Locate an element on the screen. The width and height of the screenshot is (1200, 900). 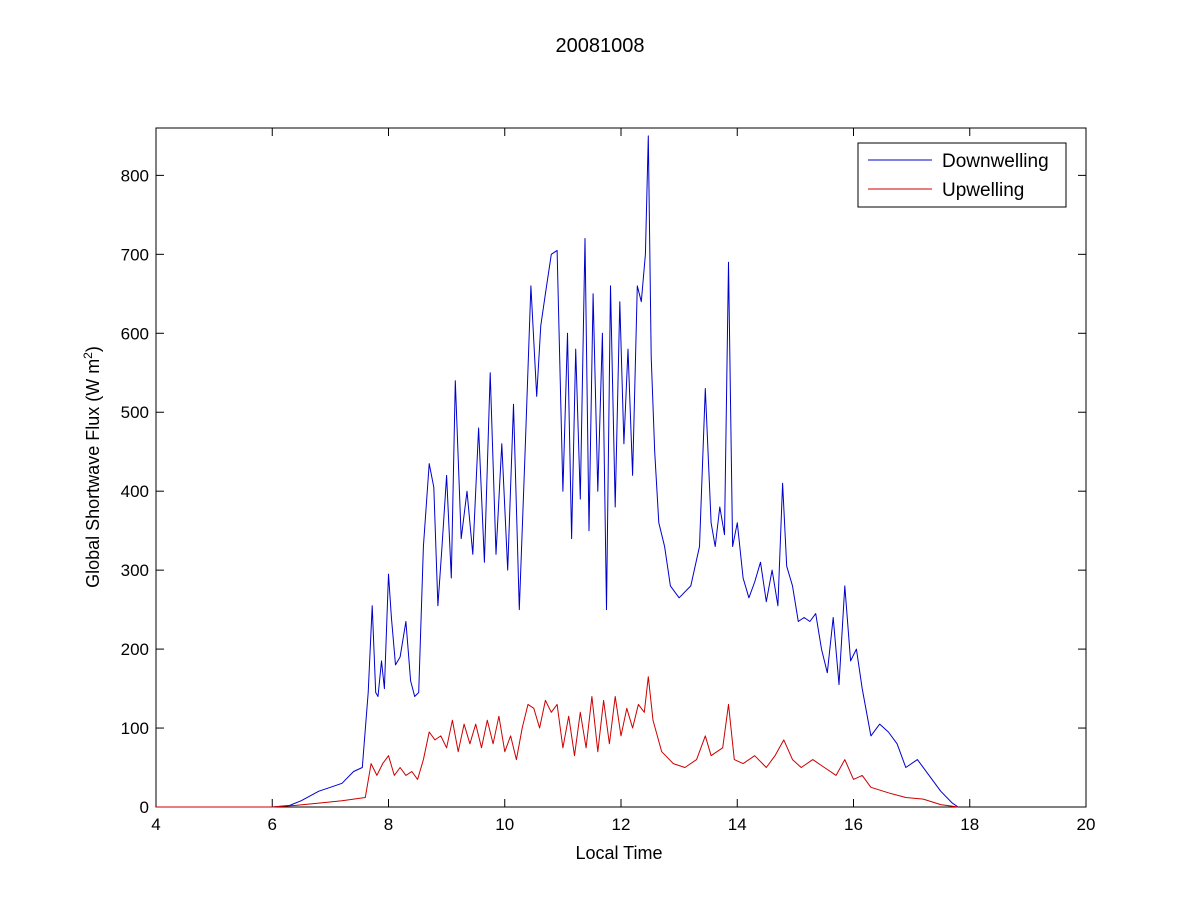
y-tick-label: 0 is located at coordinates (144, 807).